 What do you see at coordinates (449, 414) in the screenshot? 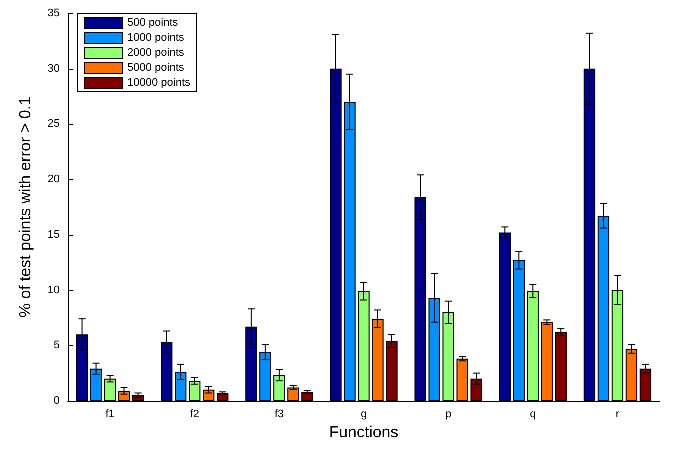
I see `x-tick-label: p` at bounding box center [449, 414].